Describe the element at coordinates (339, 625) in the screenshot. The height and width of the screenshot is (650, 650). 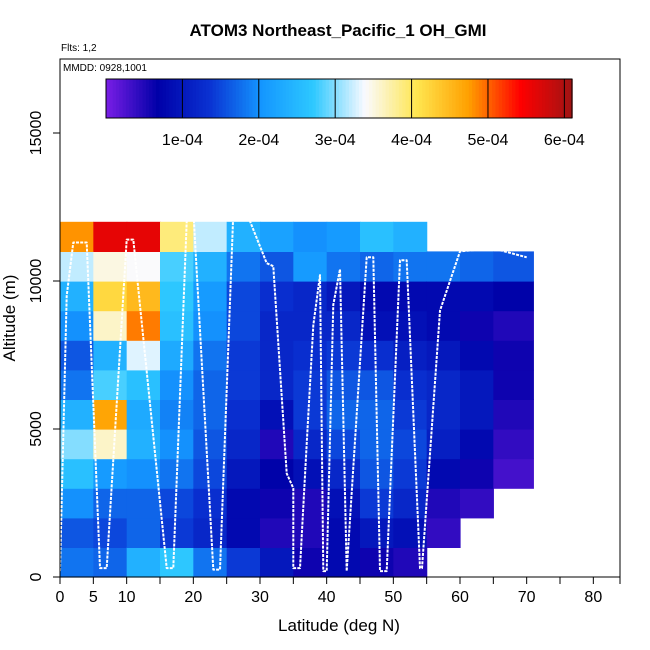
I see `x-axis-label: Latitude (deg N)` at that location.